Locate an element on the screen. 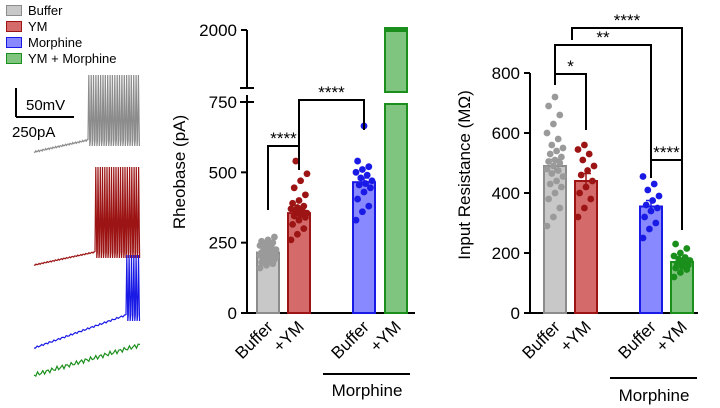 The image size is (720, 408). y-tick-label: 0 is located at coordinates (232, 313).